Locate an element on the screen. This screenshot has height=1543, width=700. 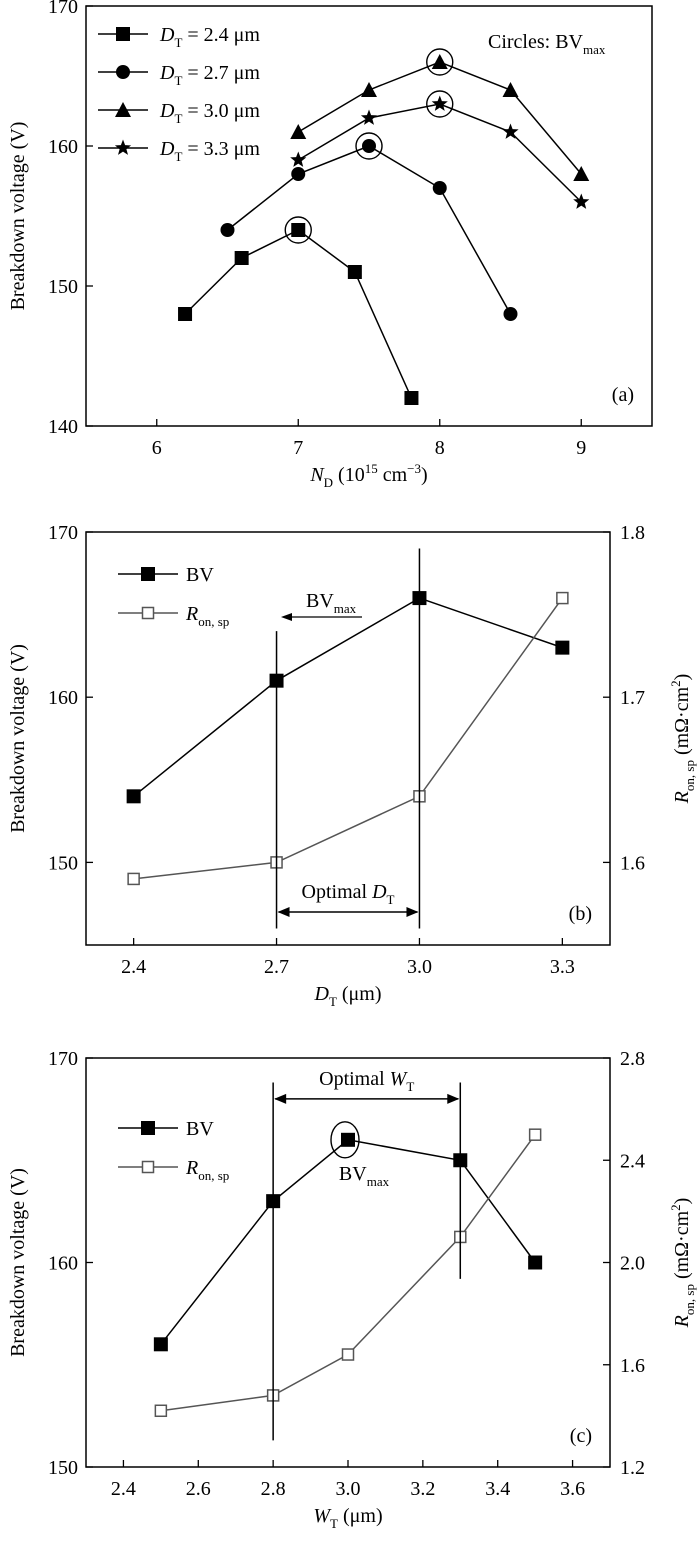
optimal-label: Optimal DT is located at coordinates (348, 894).